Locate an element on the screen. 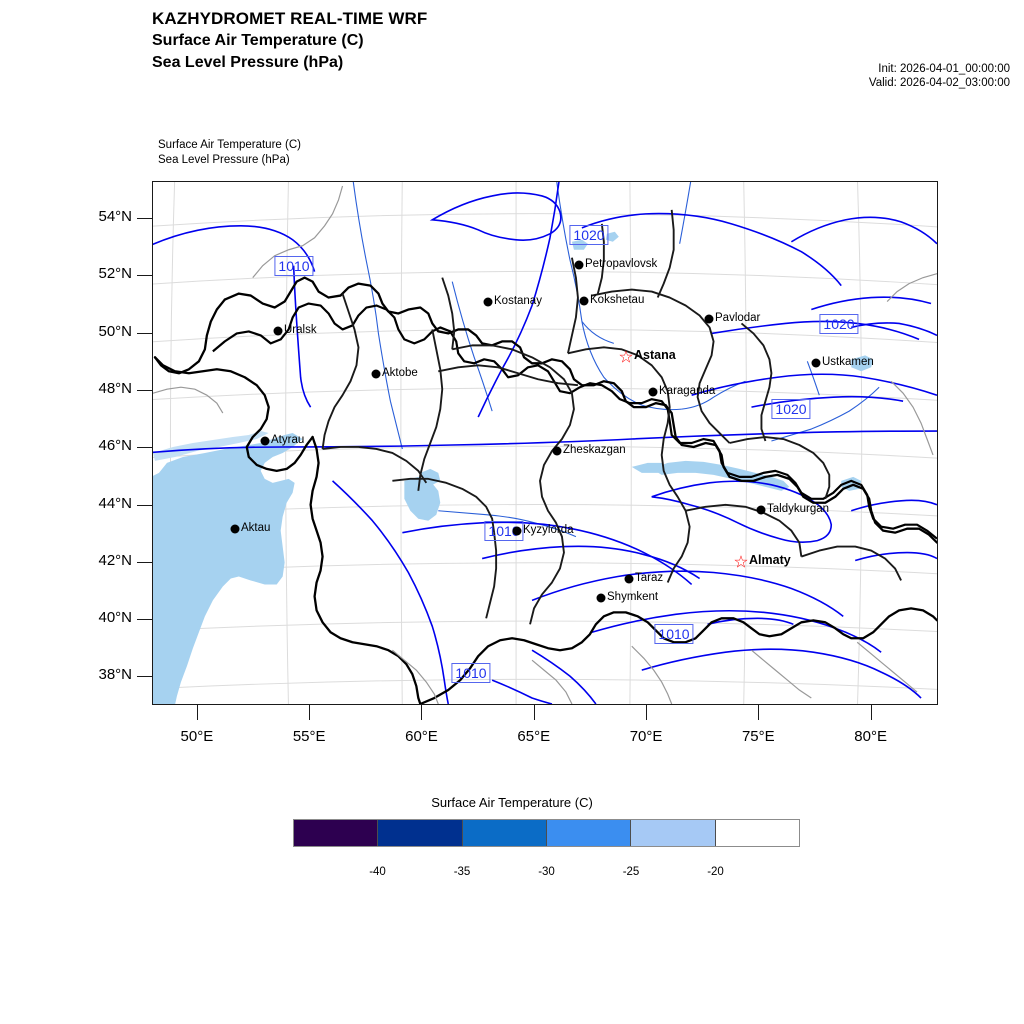 The image size is (1024, 1024). city-label: Karaganda is located at coordinates (687, 391).